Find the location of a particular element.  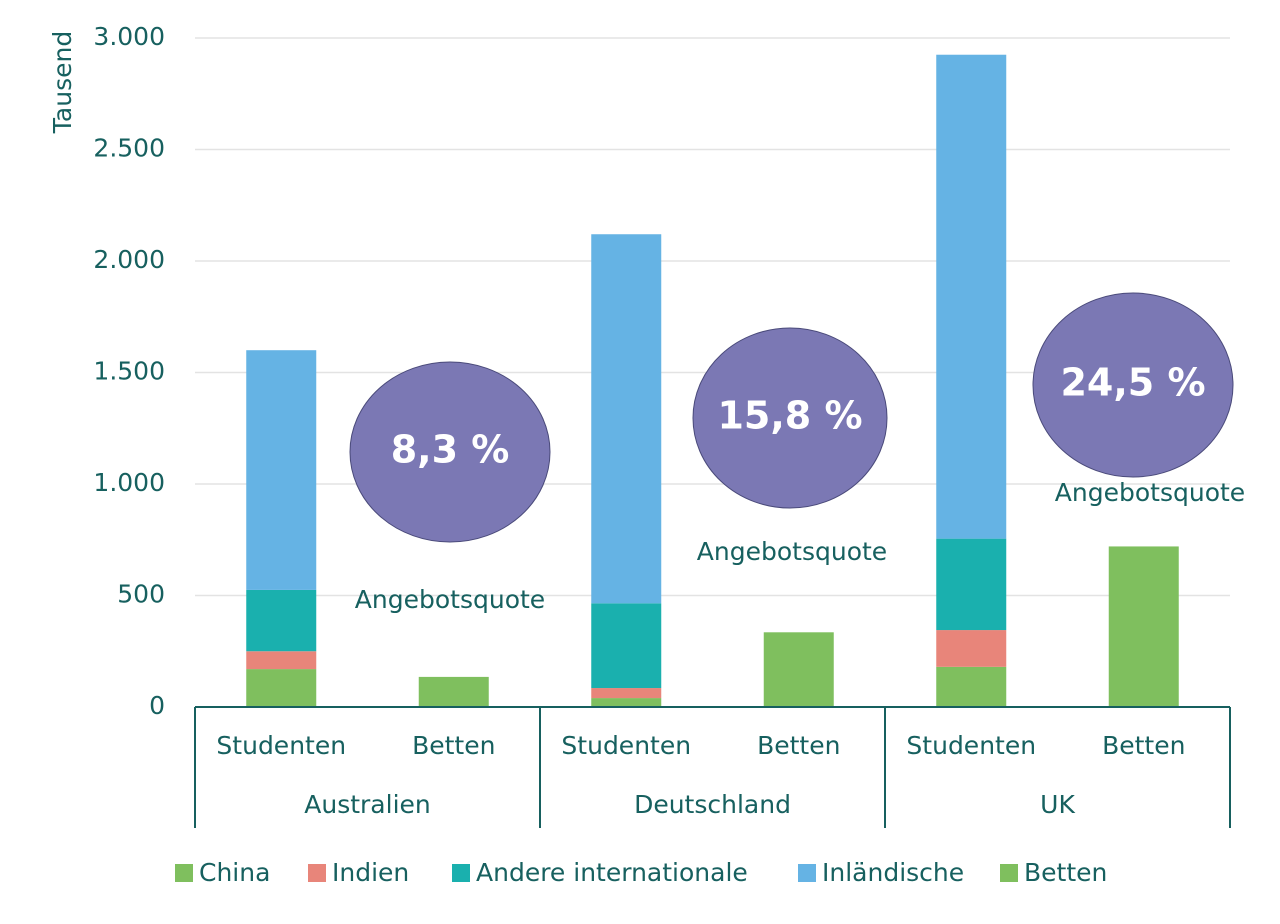

y-tick-label: 500 is located at coordinates (141, 594).